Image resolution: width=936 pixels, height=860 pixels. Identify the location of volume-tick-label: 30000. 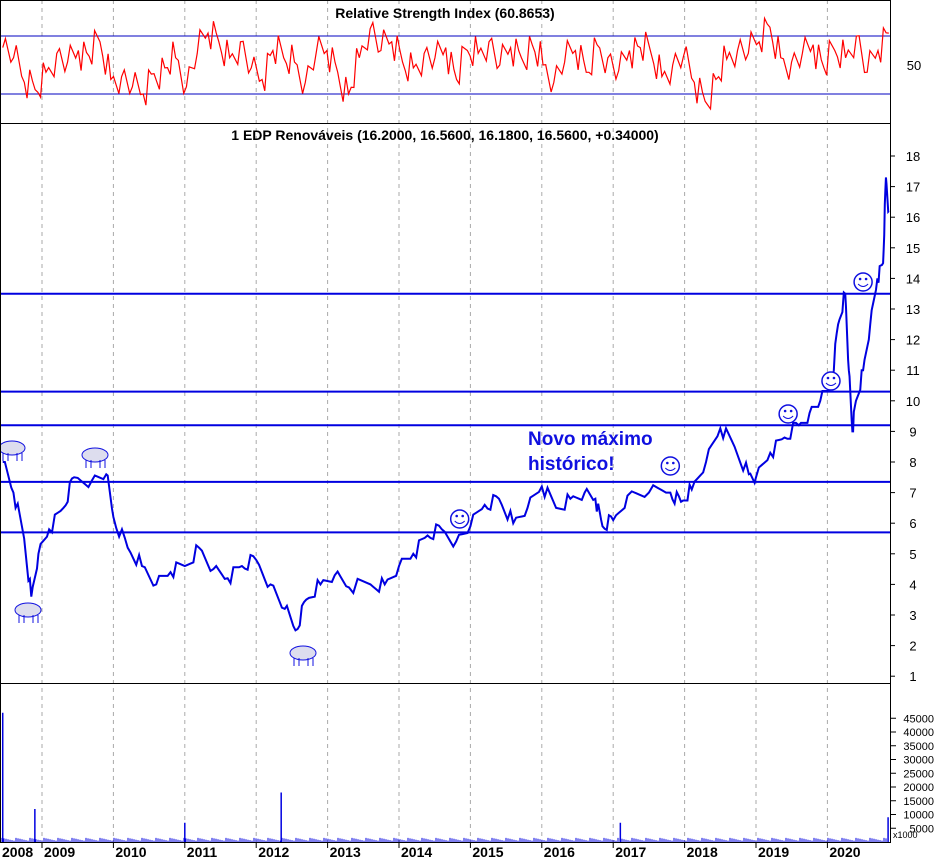
(918, 761).